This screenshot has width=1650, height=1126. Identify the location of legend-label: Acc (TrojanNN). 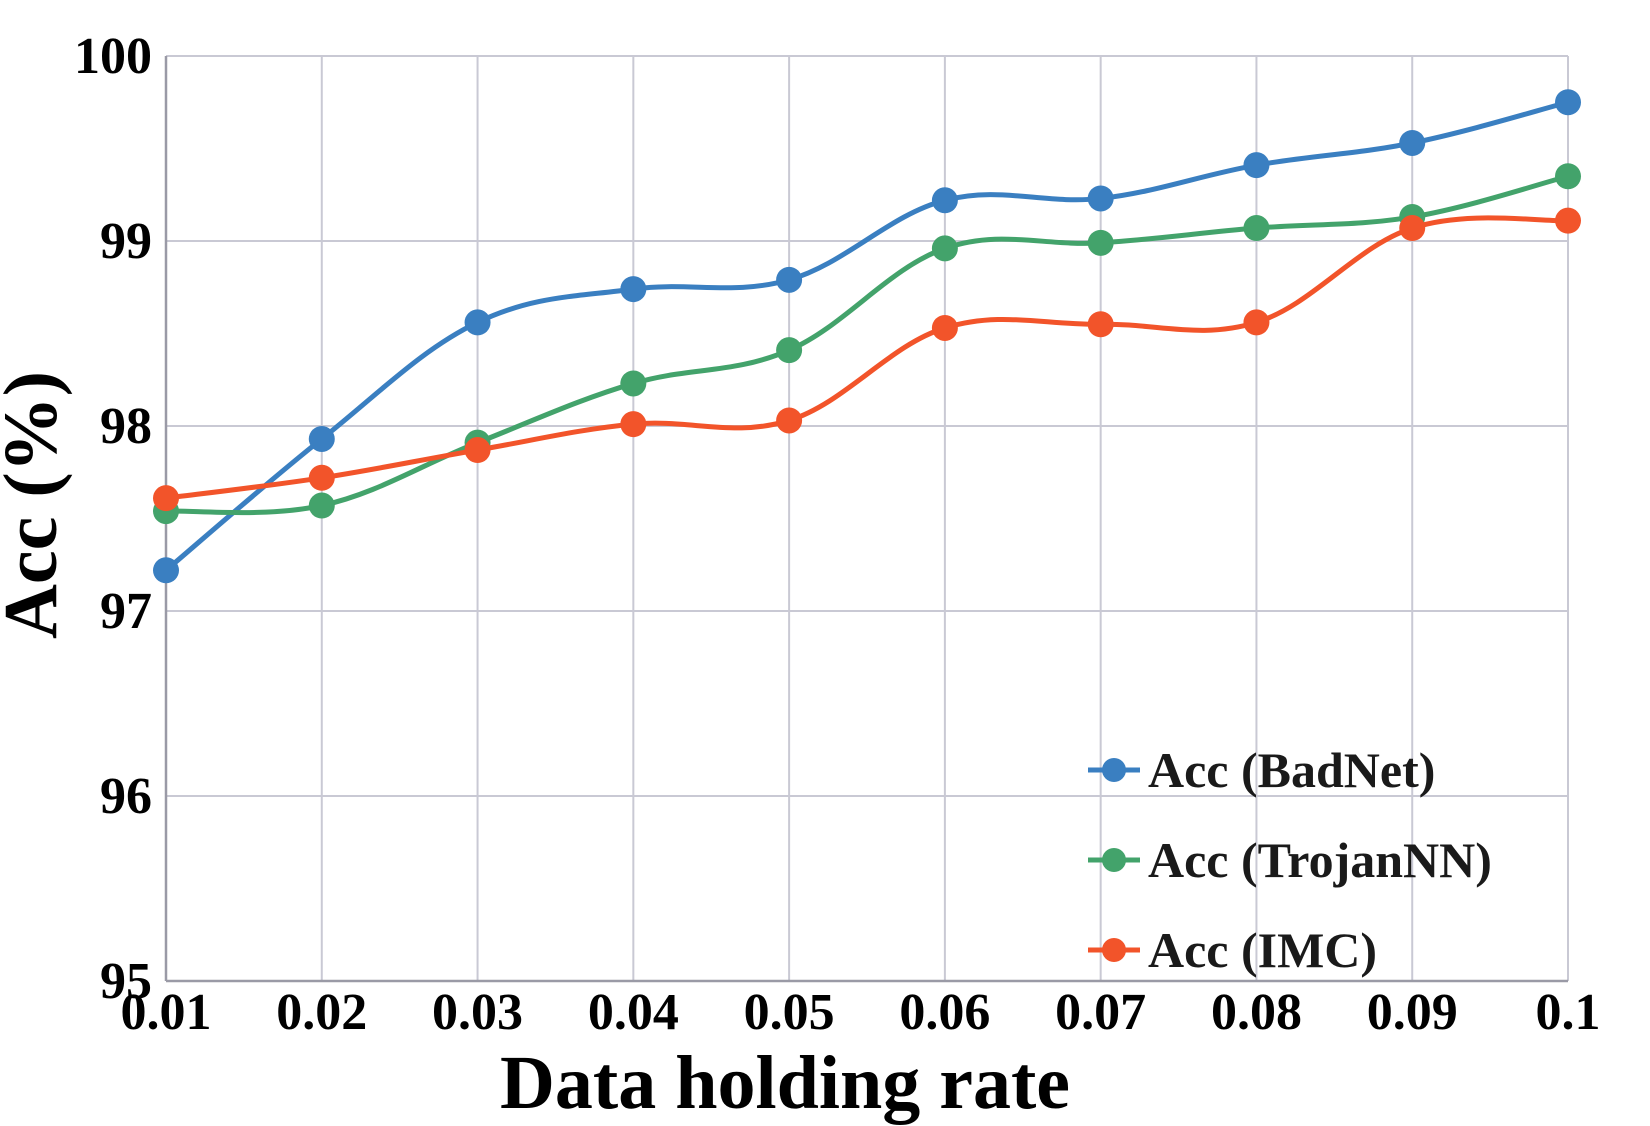
(1320, 860).